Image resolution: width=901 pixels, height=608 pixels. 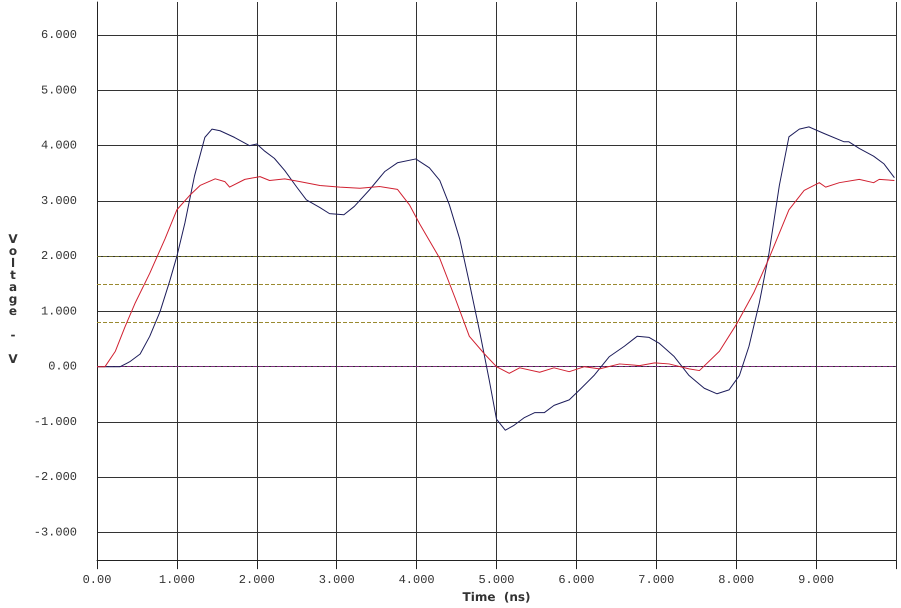 I want to click on x-tick-label: 8.000, so click(x=736, y=580).